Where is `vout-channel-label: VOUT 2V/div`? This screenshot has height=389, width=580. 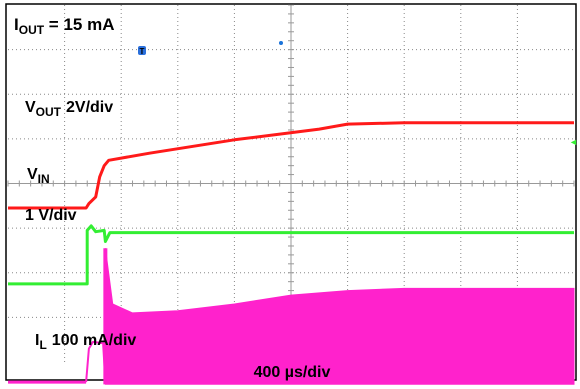
vout-channel-label: VOUT 2V/div is located at coordinates (69, 109).